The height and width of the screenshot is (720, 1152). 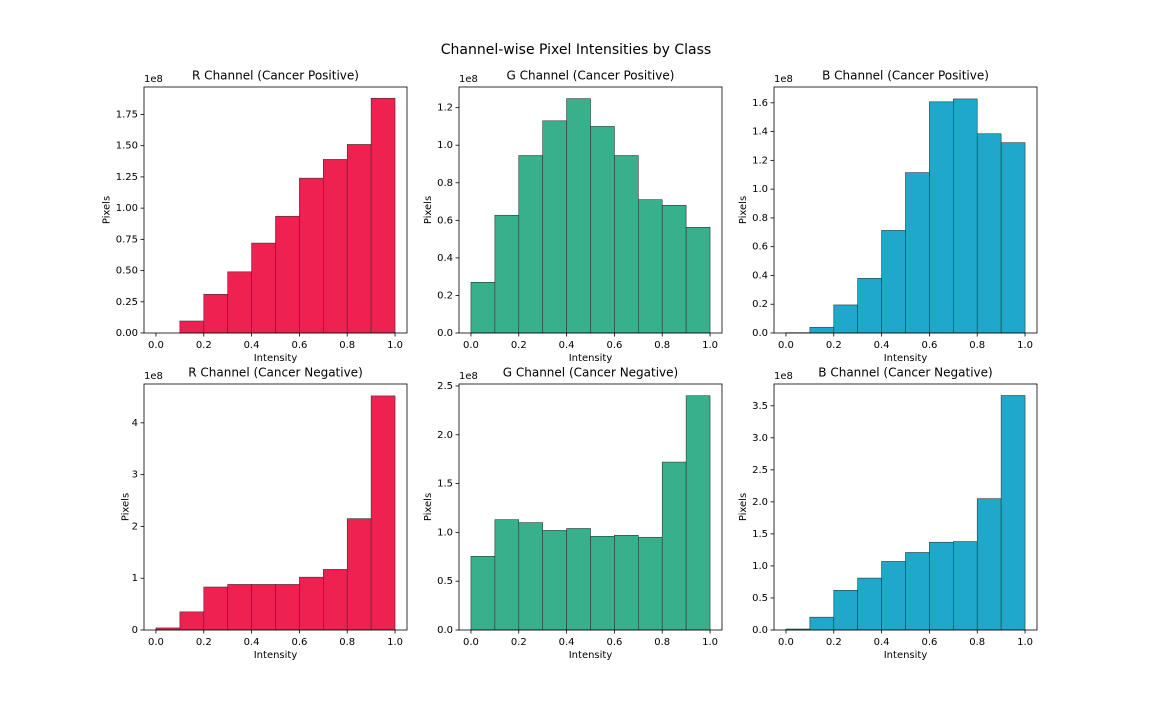 What do you see at coordinates (760, 160) in the screenshot?
I see `y-tick-label: 1.2` at bounding box center [760, 160].